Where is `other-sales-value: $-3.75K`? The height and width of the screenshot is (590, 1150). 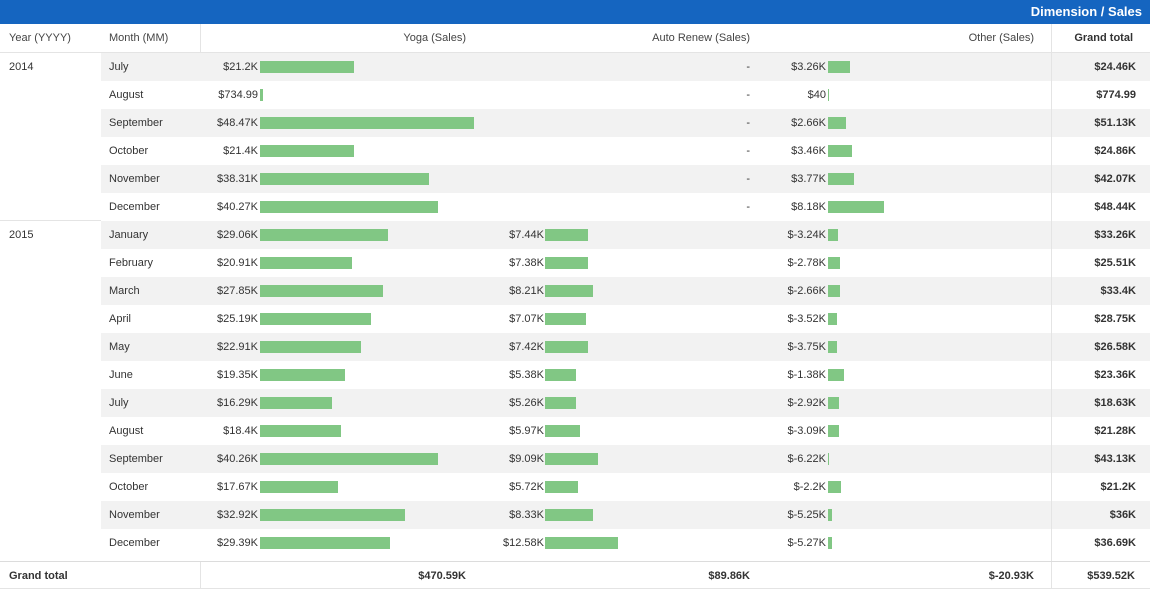
other-sales-value: $-3.75K is located at coordinates (806, 347).